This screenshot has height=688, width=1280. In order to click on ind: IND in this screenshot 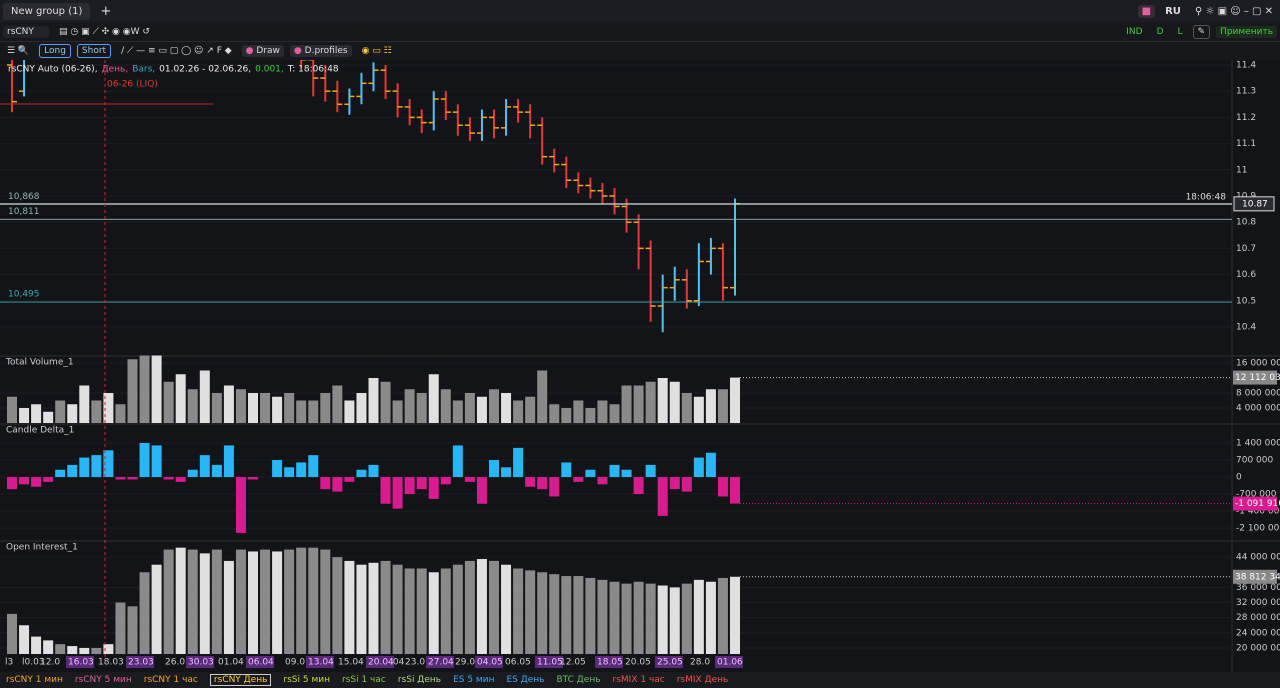, I will do `click(1134, 31)`.